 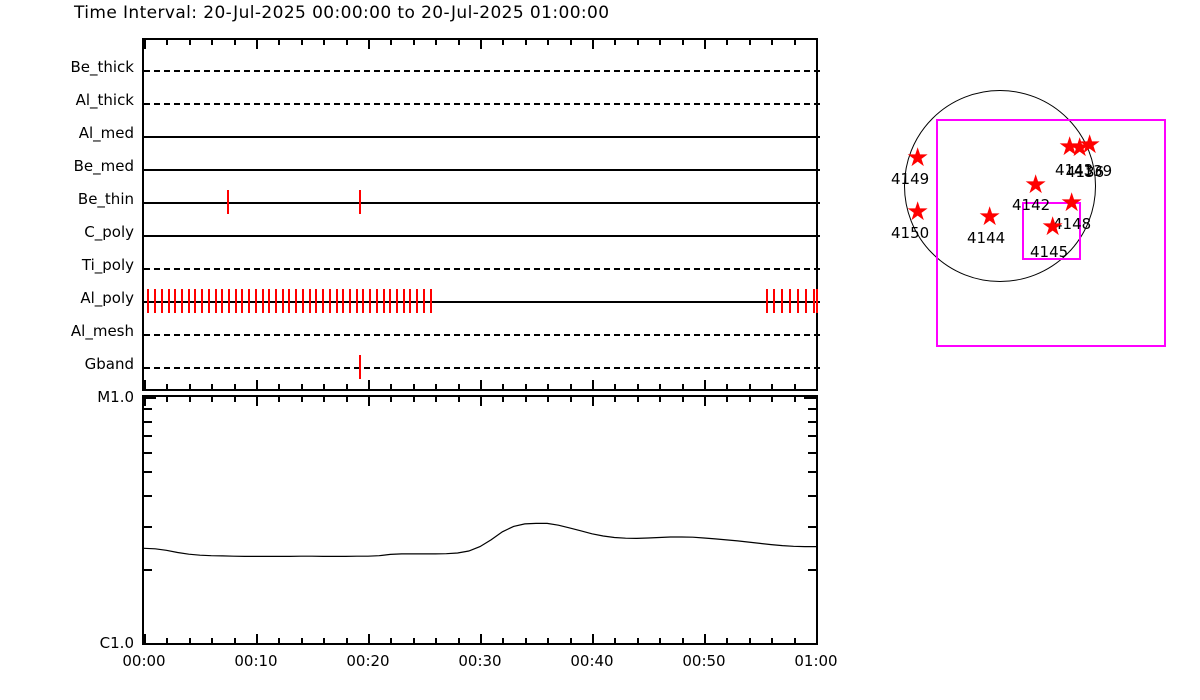 I want to click on filter-label-al_poly: Al_poly, so click(x=107, y=298).